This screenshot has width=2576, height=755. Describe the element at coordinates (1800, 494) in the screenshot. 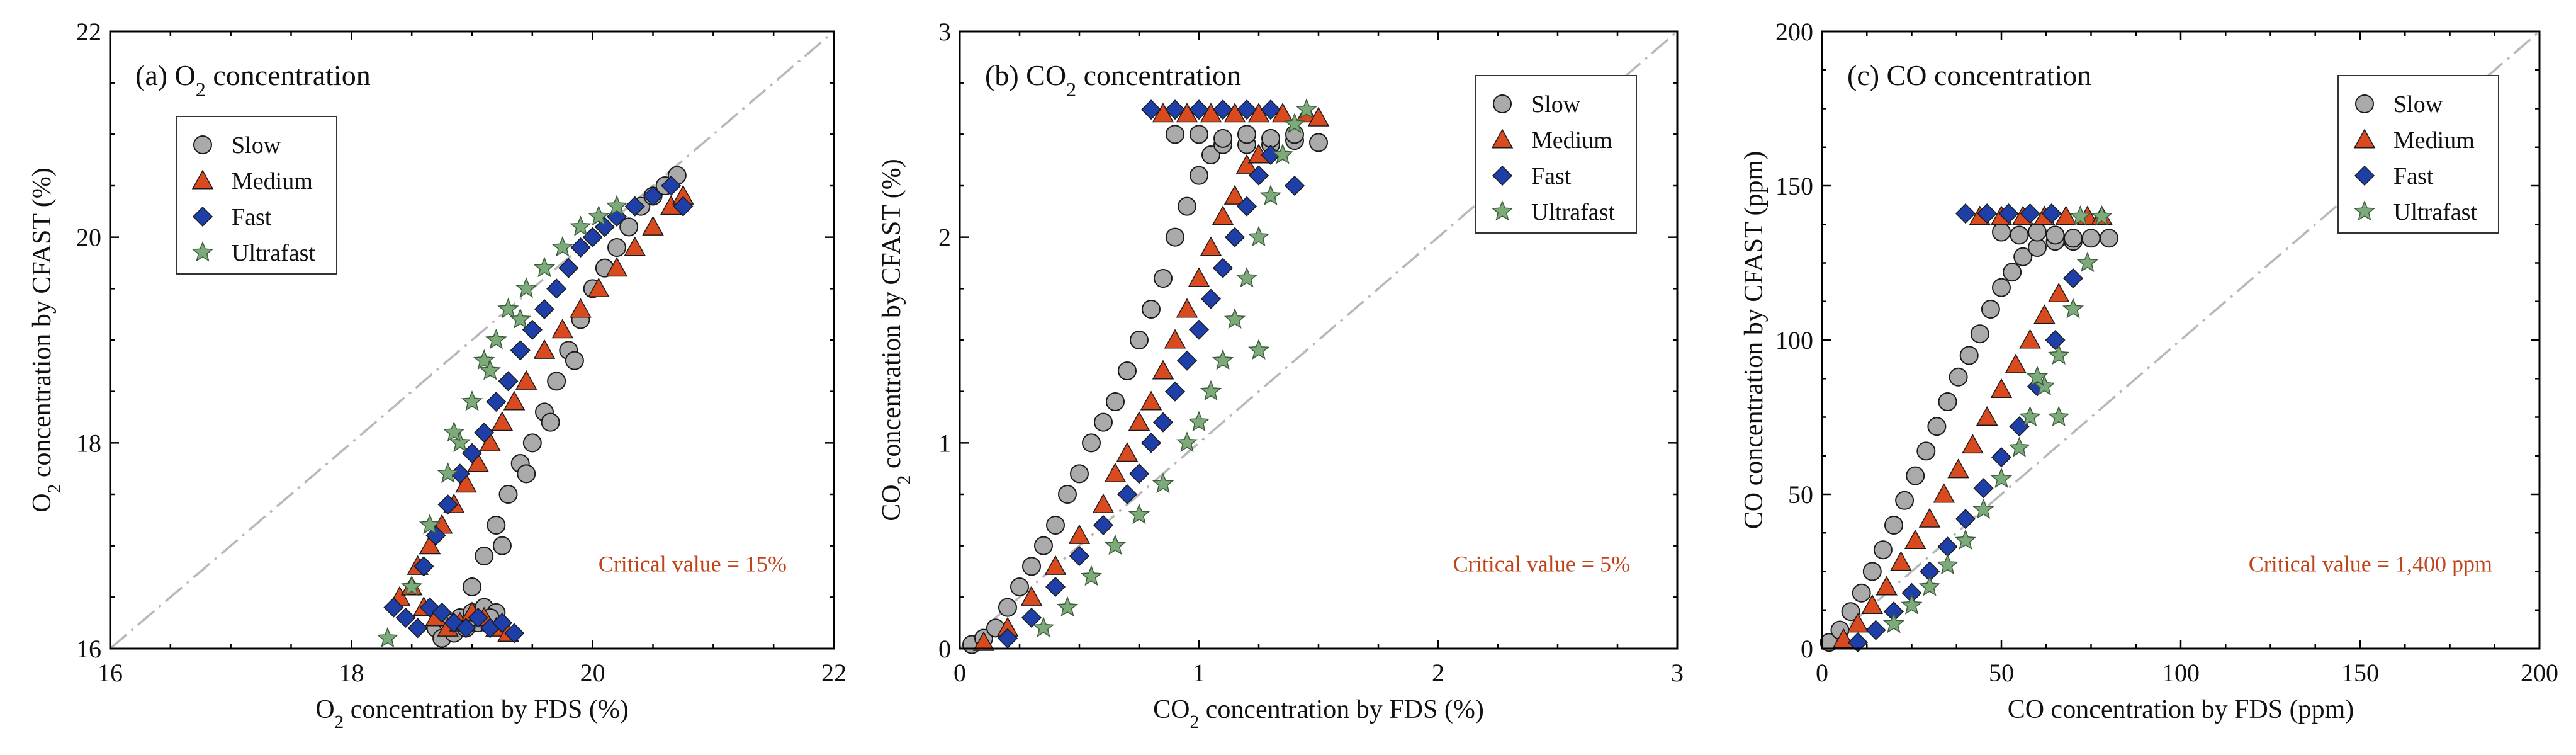

I see `y-tick-label: 50` at that location.